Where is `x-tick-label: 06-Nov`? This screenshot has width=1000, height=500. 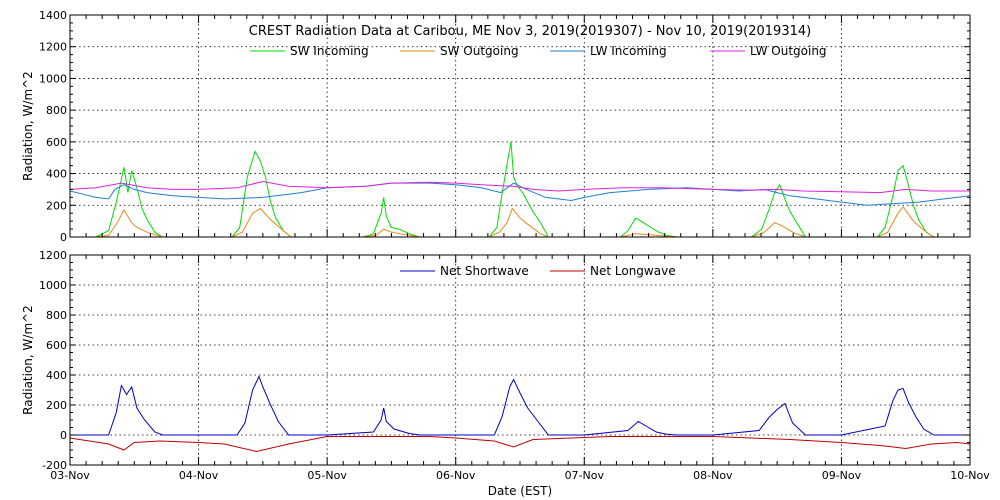 x-tick-label: 06-Nov is located at coordinates (456, 475).